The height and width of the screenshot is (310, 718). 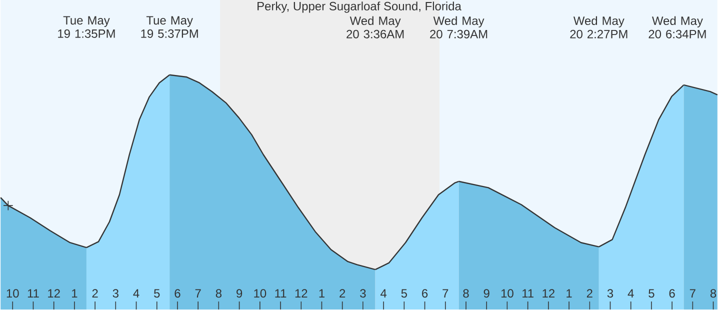 What do you see at coordinates (375, 27) in the screenshot?
I see `text: Wed May 20 3:36AM` at bounding box center [375, 27].